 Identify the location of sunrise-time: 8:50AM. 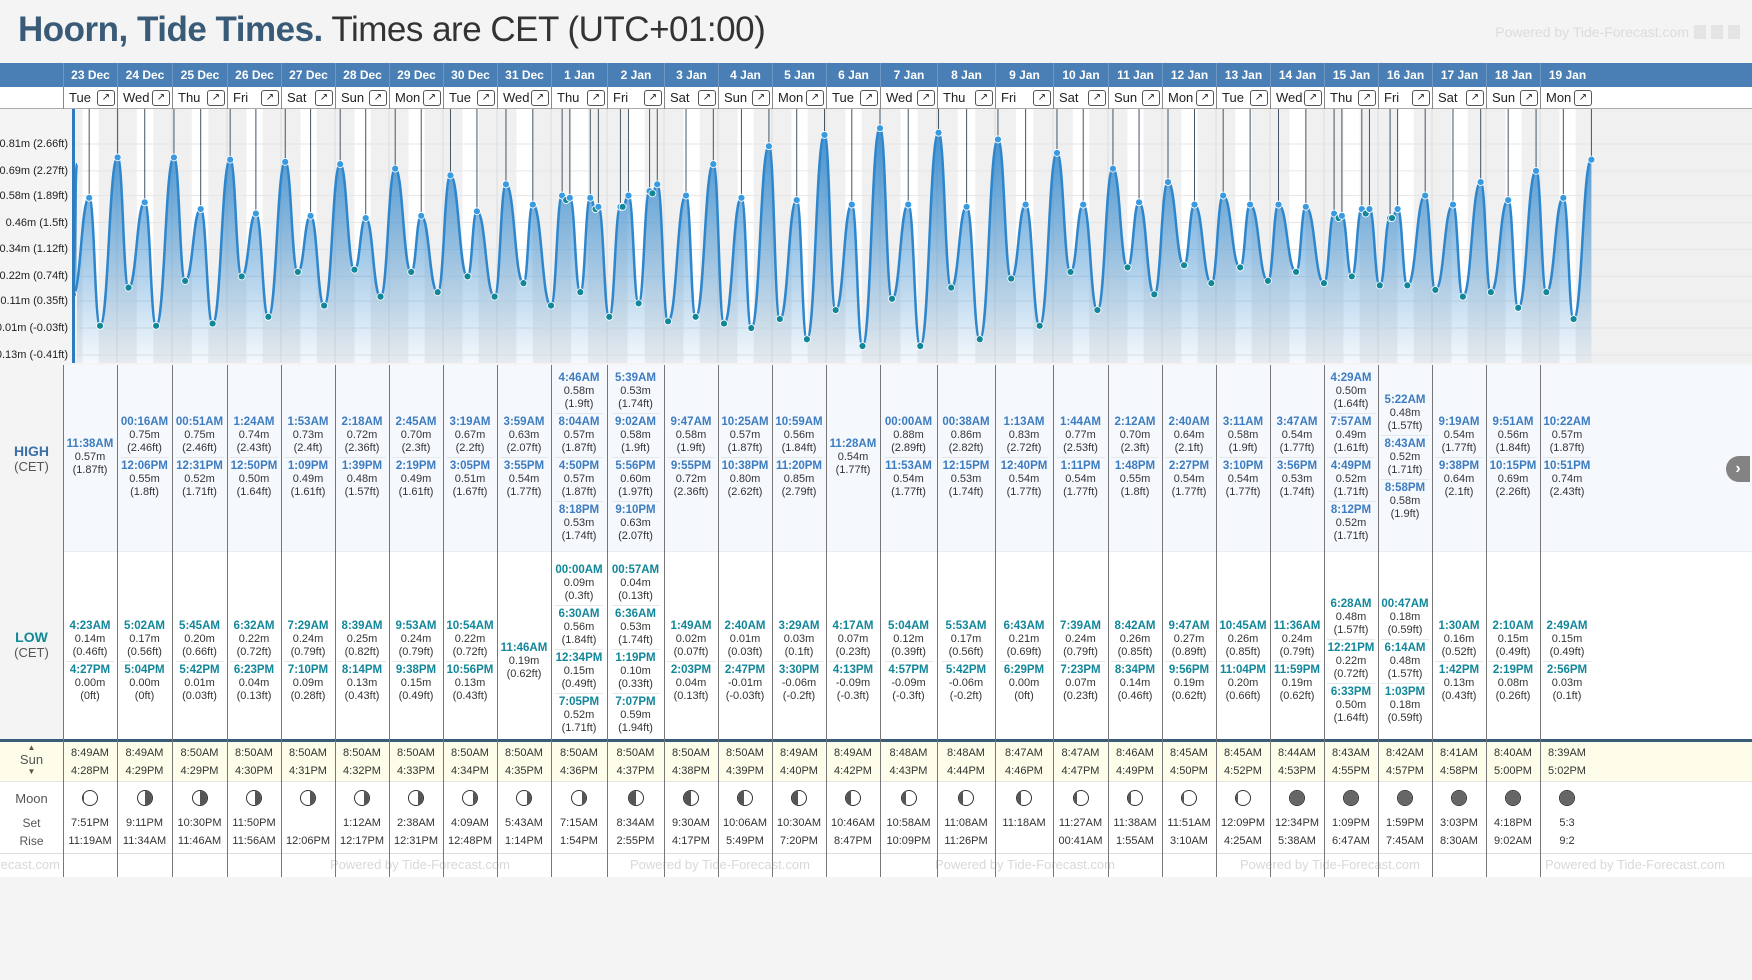
(254, 753).